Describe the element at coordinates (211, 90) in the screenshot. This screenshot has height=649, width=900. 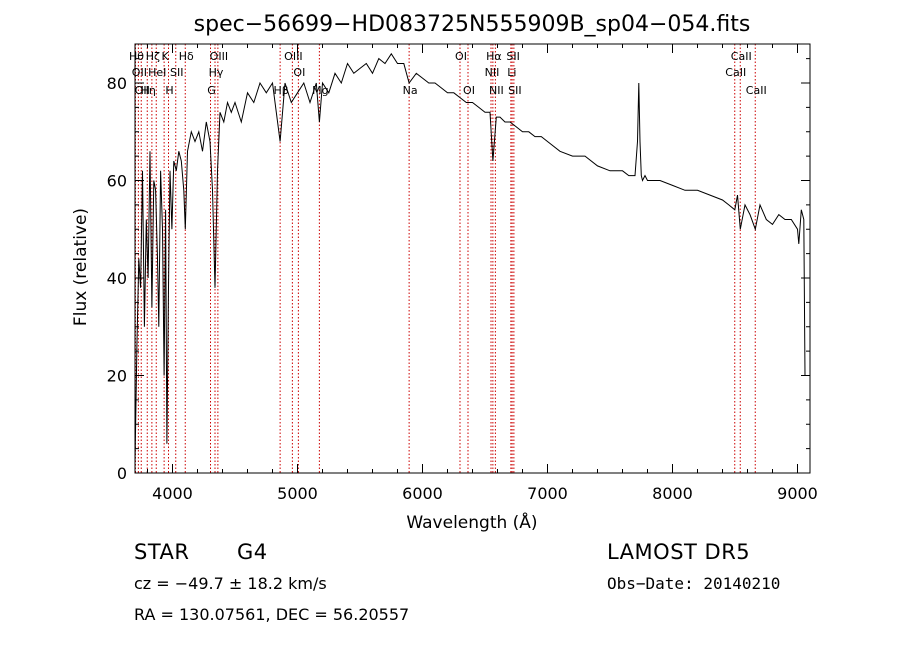
I see `line-marker-label: G` at that location.